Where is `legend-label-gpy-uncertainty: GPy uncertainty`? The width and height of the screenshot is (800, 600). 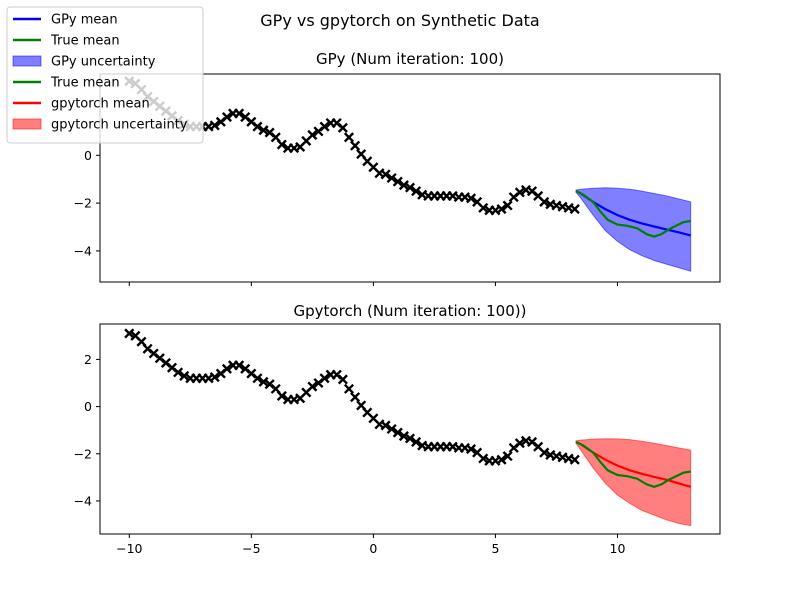
legend-label-gpy-uncertainty: GPy uncertainty is located at coordinates (103, 62).